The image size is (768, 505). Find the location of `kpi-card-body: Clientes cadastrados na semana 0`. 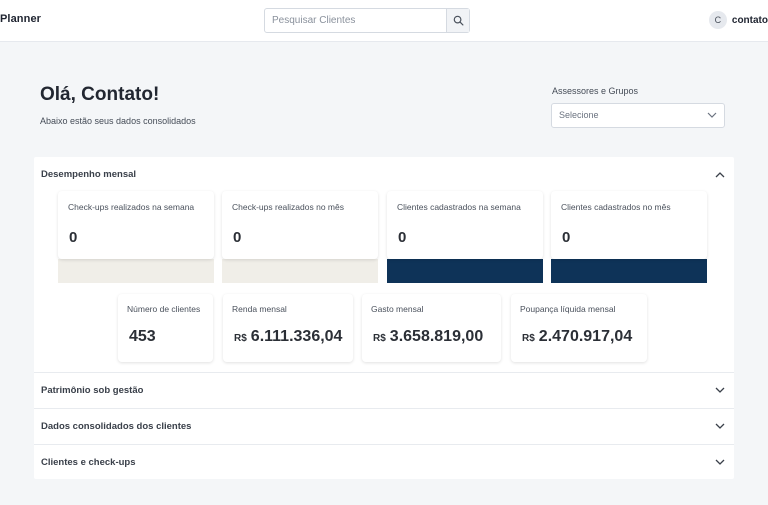

kpi-card-body: Clientes cadastrados na semana 0 is located at coordinates (465, 225).